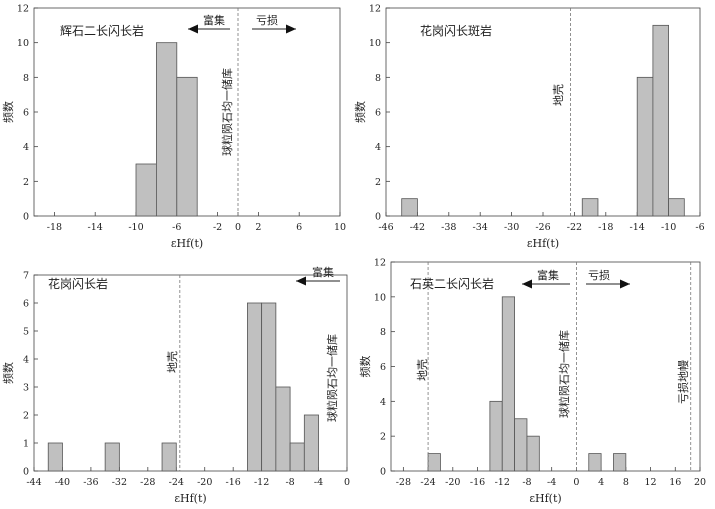  Describe the element at coordinates (675, 482) in the screenshot. I see `x-tick-label: 16` at that location.